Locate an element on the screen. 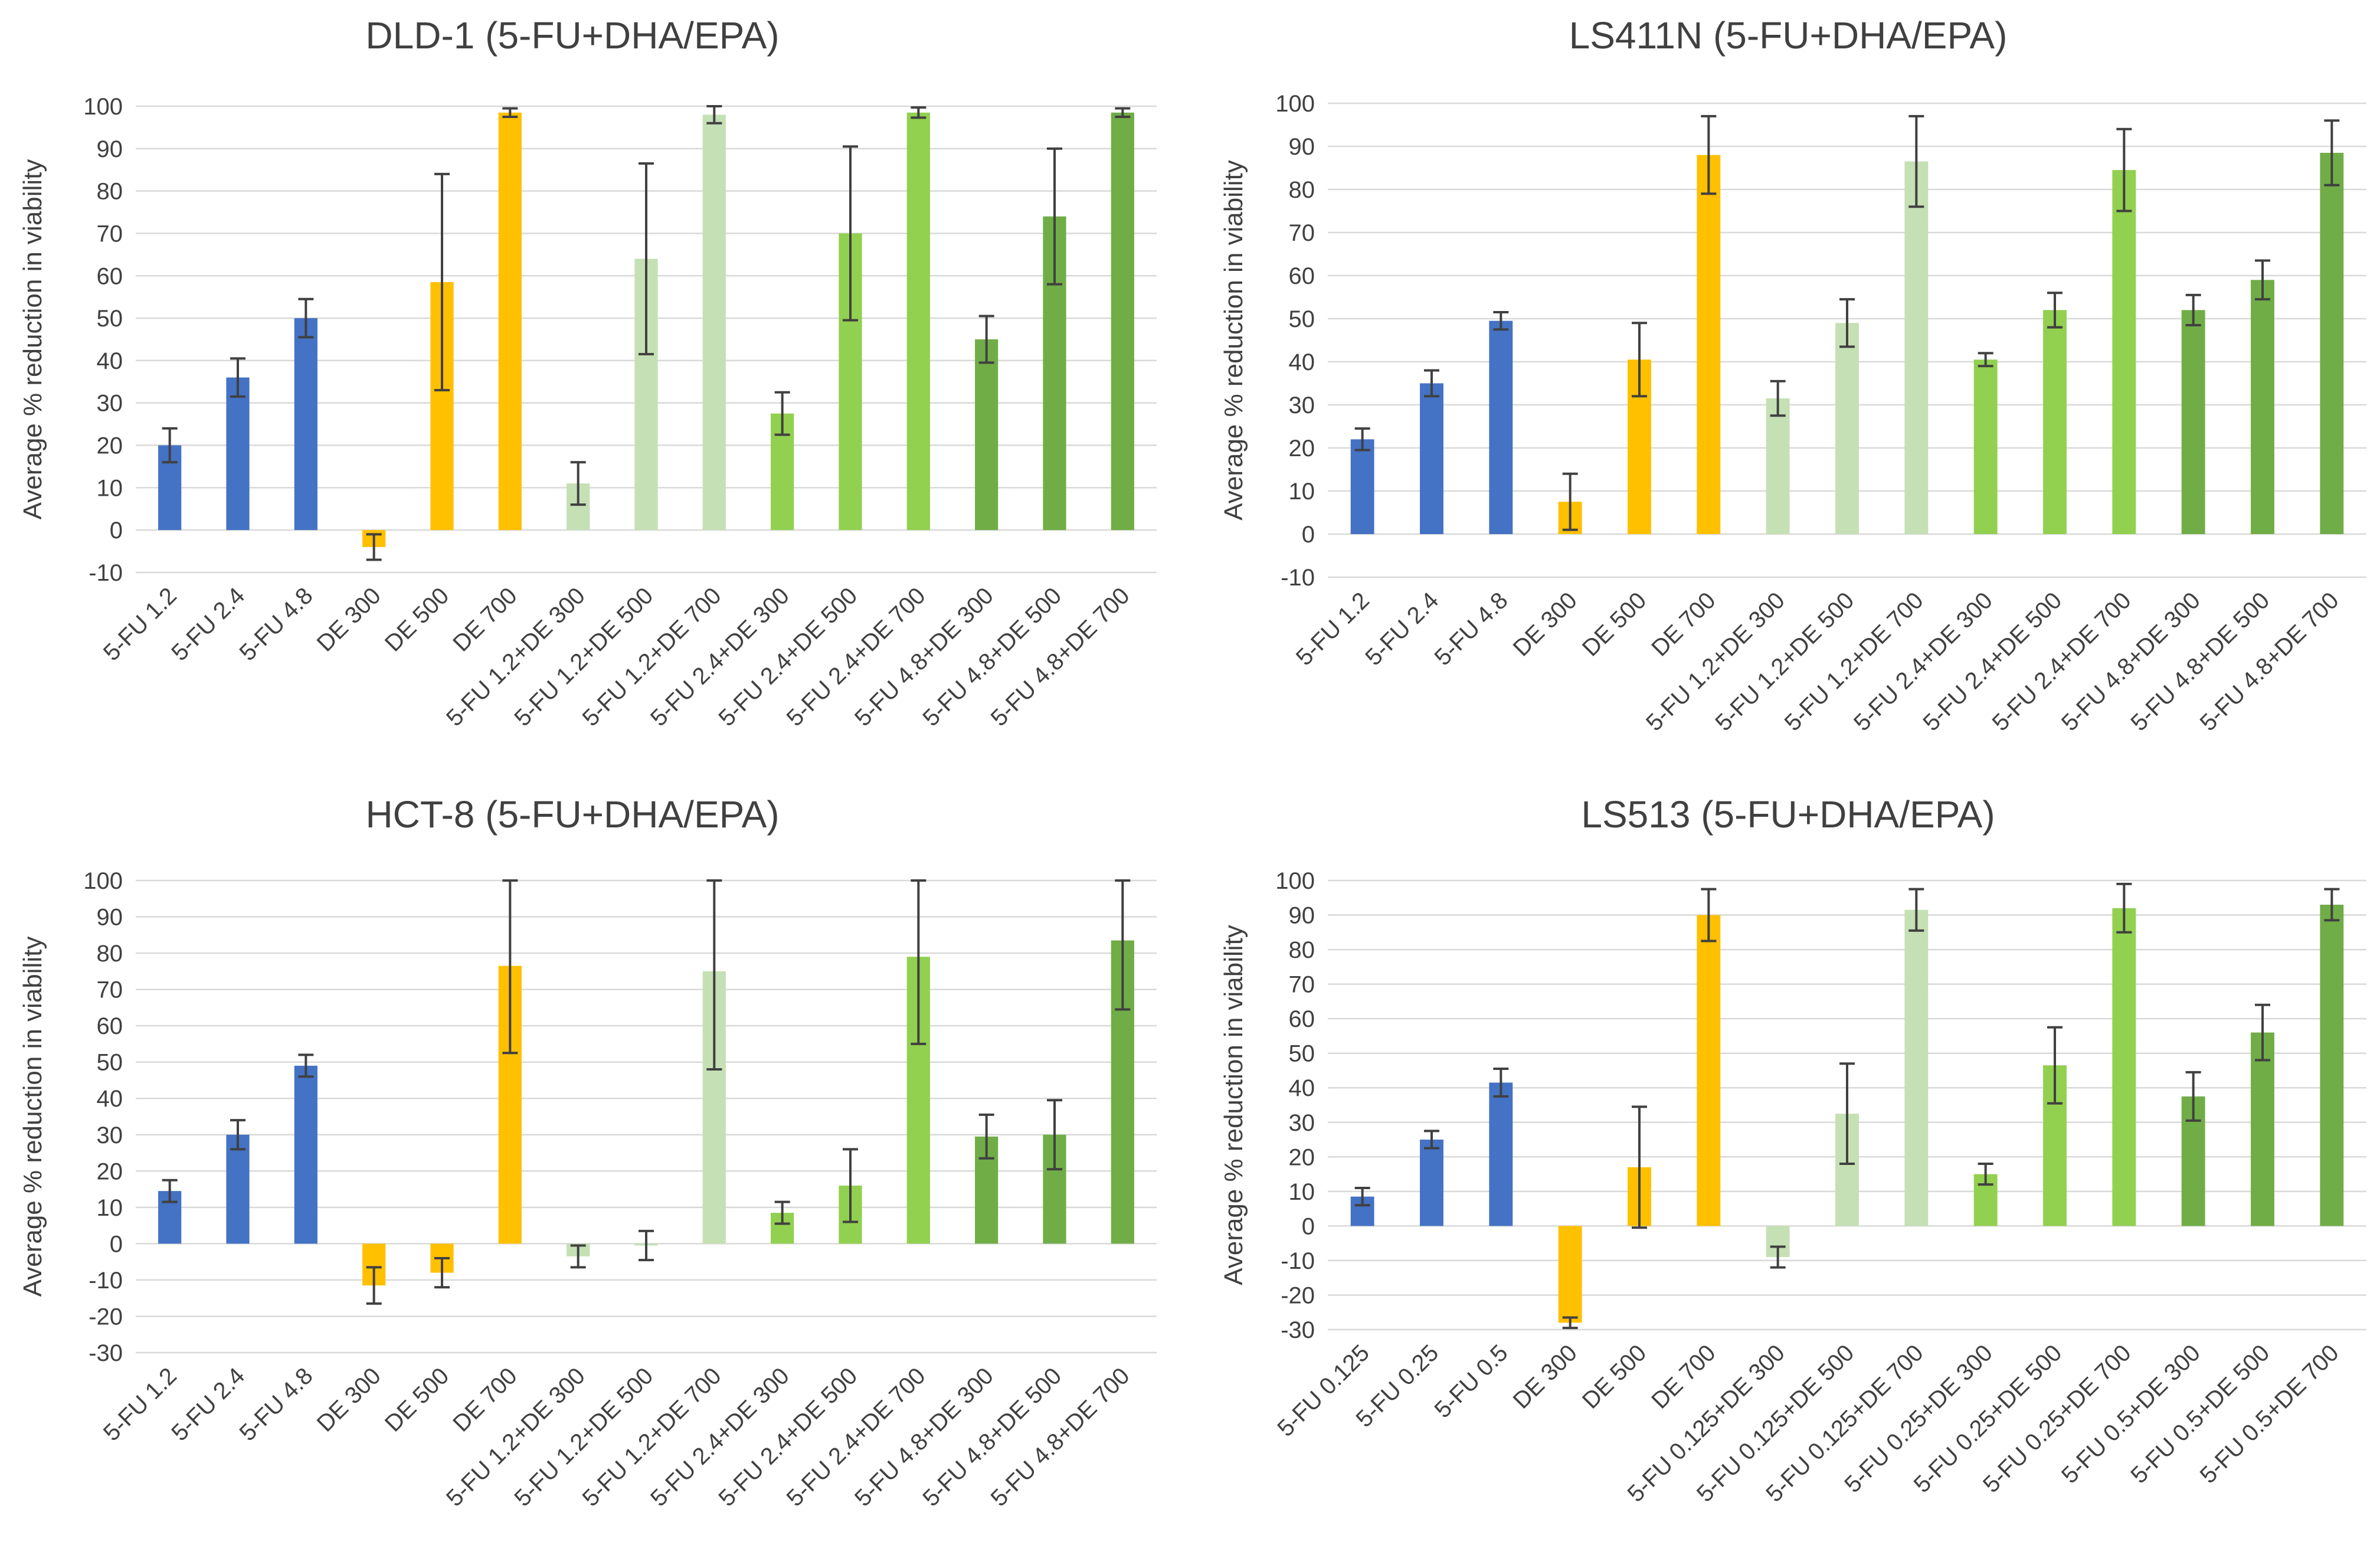 The width and height of the screenshot is (2380, 1558). chart-title: DLD-1 (5-FU+DHA/EPA) is located at coordinates (572, 36).